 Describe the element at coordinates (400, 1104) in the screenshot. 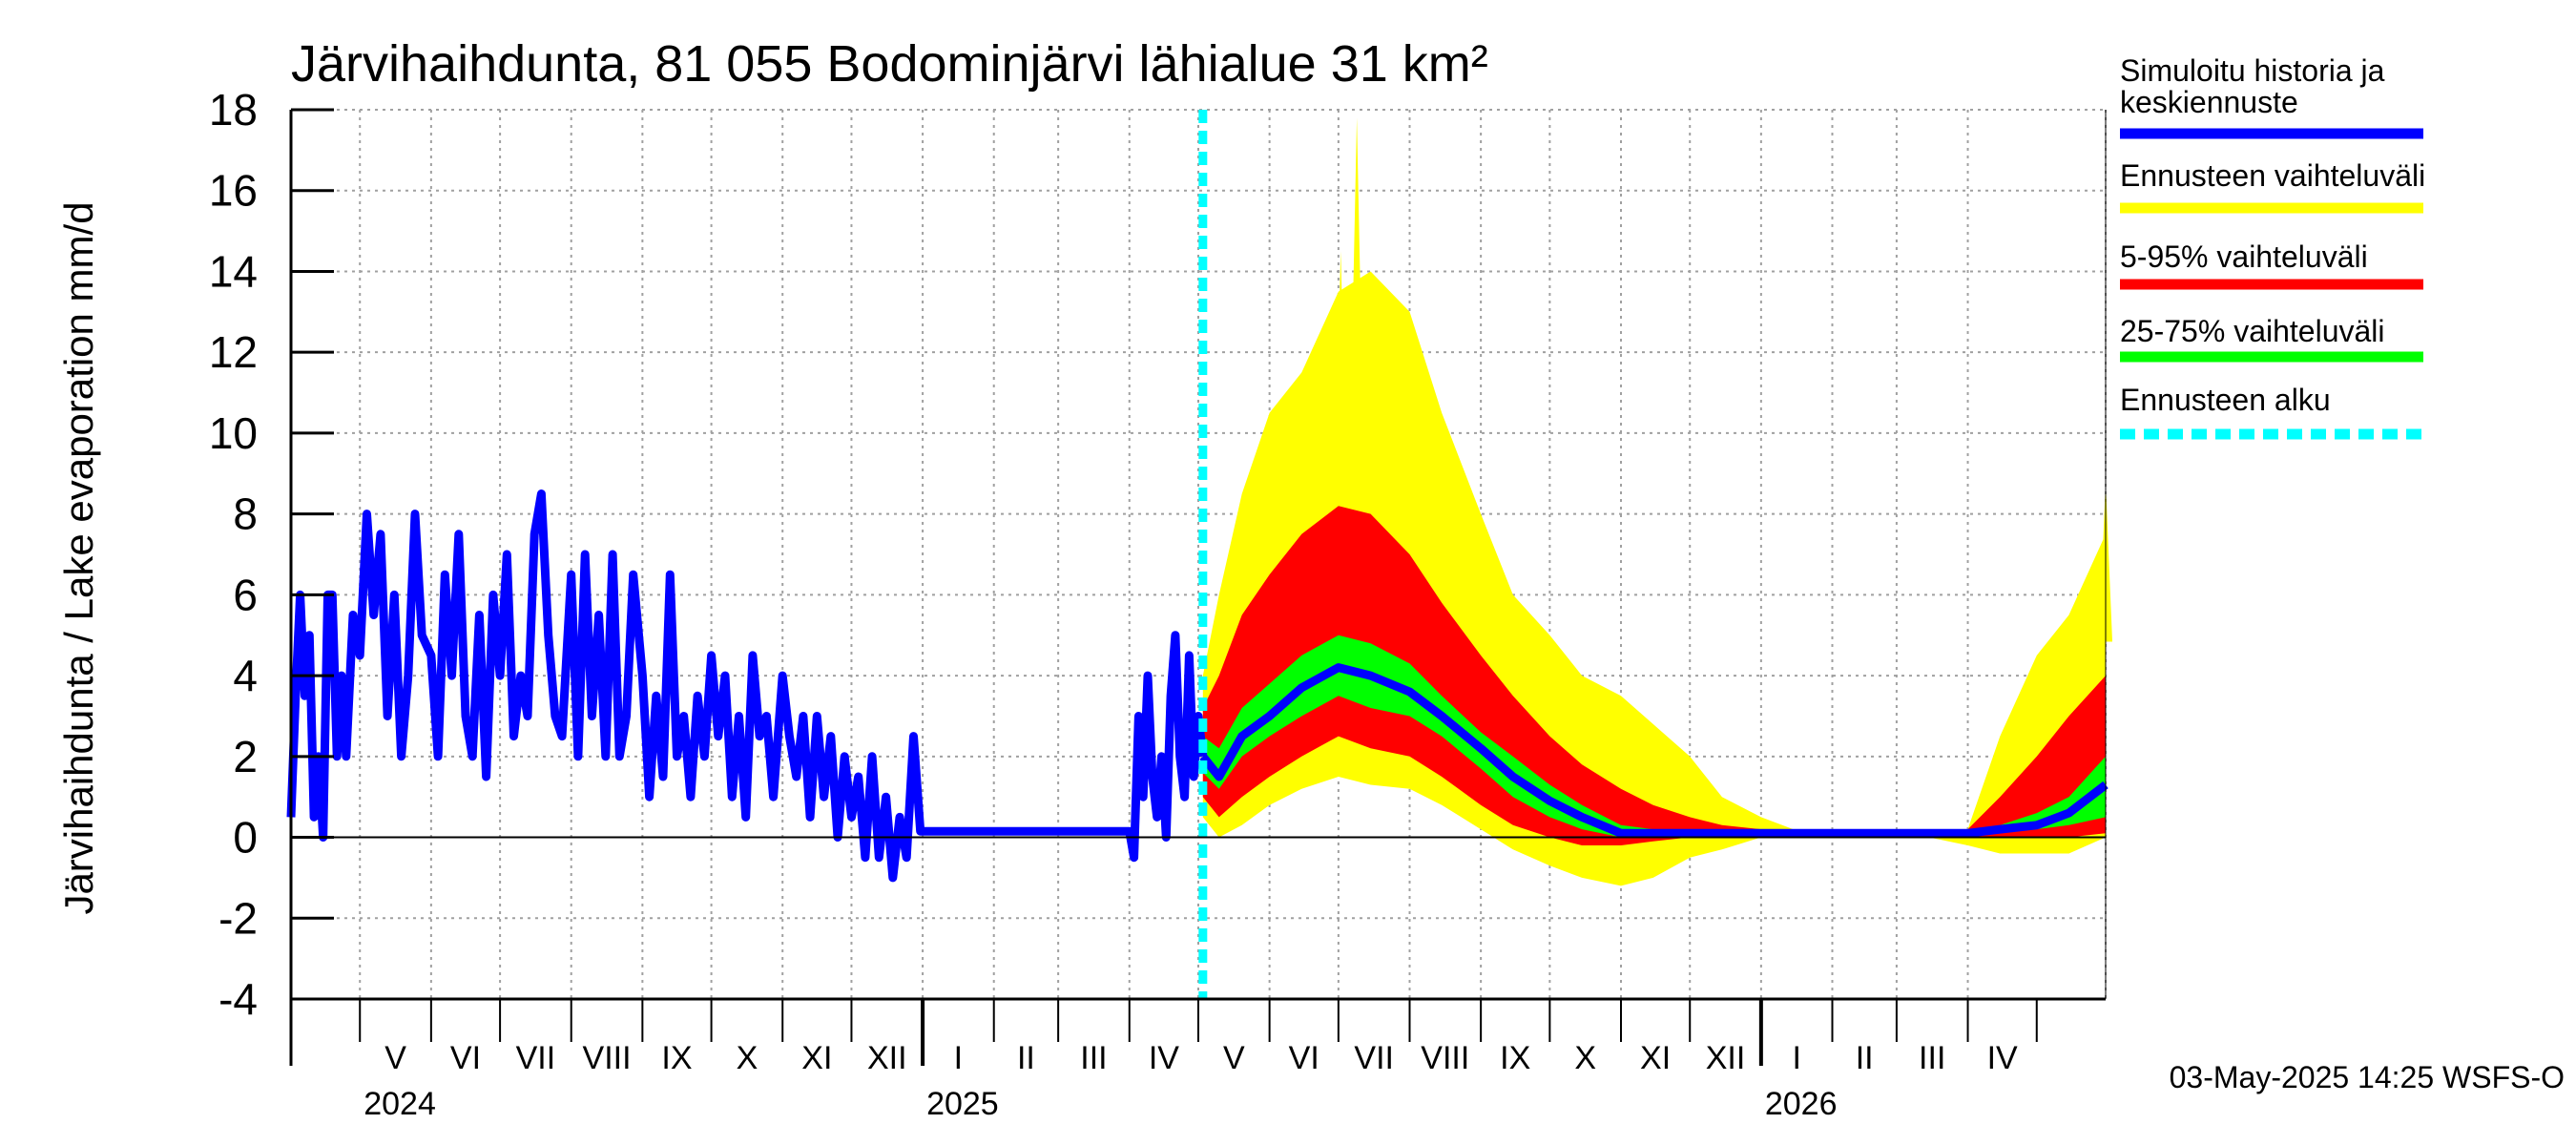

I see `x-year-label: 2024` at that location.